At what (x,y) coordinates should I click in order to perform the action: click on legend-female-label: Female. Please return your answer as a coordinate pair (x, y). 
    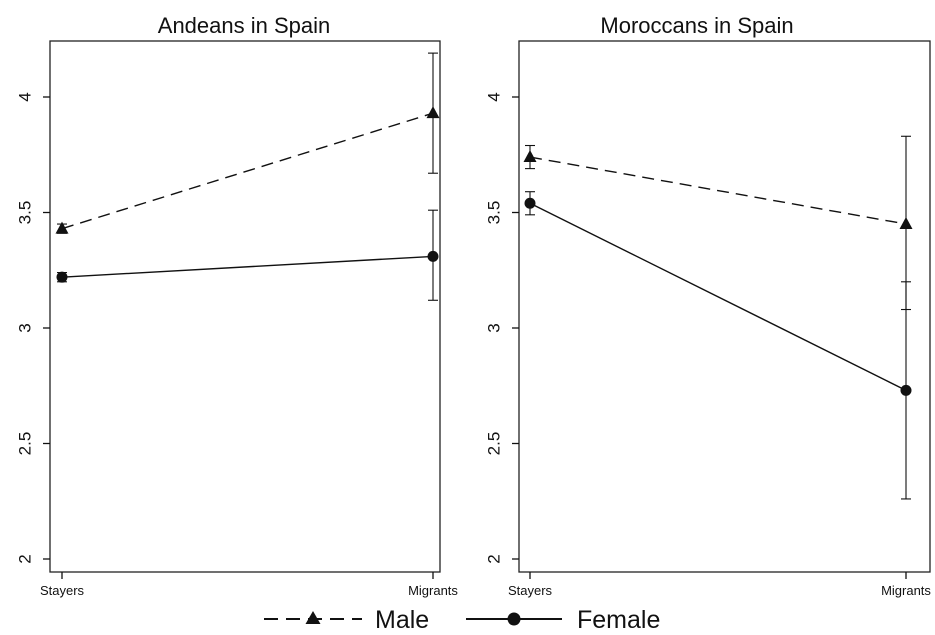
    Looking at the image, I should click on (618, 618).